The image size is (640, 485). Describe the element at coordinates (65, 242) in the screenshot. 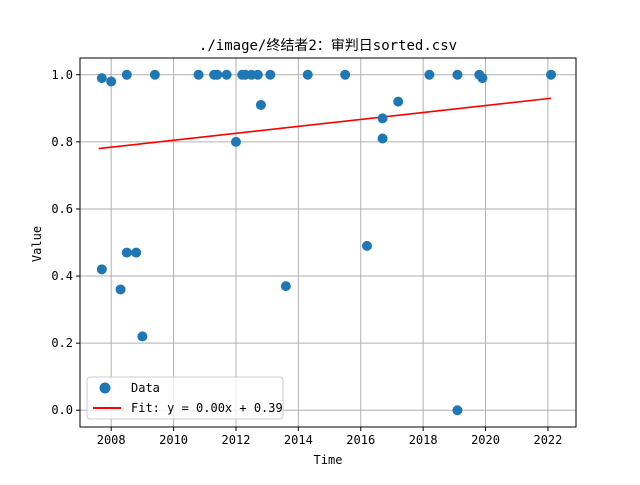

I see `y-axis-ticks: 0.0 0.2 0.4 0.6 0.8 1.0` at that location.